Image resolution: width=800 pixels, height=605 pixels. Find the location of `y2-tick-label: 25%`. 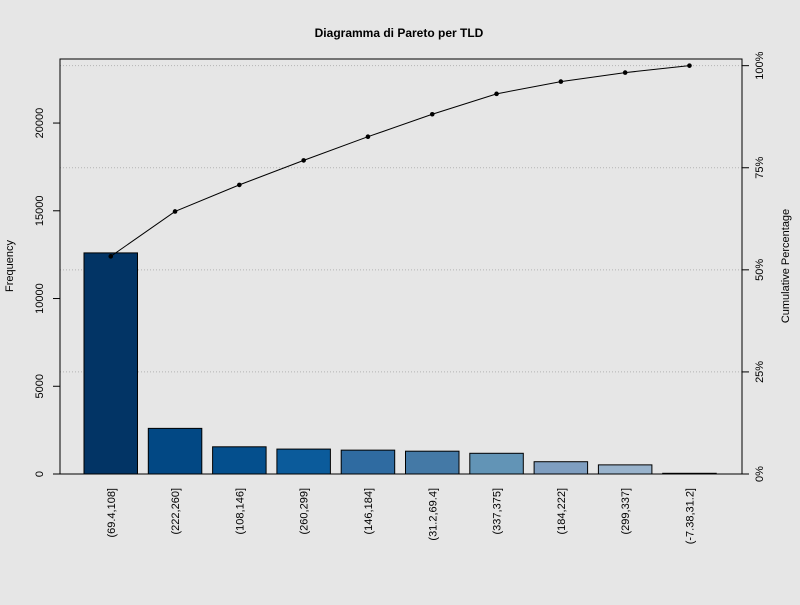

y2-tick-label: 25% is located at coordinates (760, 372).